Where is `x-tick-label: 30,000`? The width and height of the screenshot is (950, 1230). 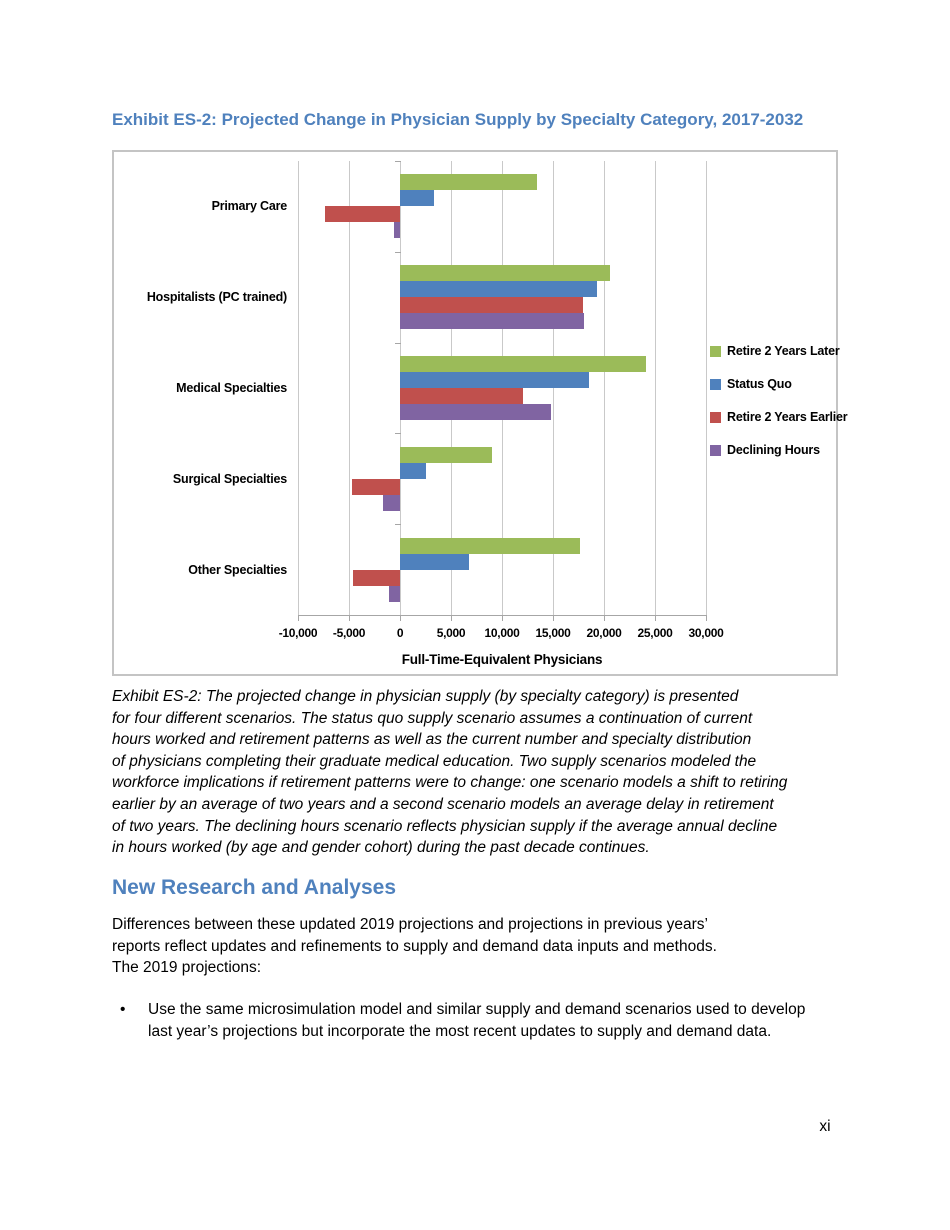 x-tick-label: 30,000 is located at coordinates (706, 633).